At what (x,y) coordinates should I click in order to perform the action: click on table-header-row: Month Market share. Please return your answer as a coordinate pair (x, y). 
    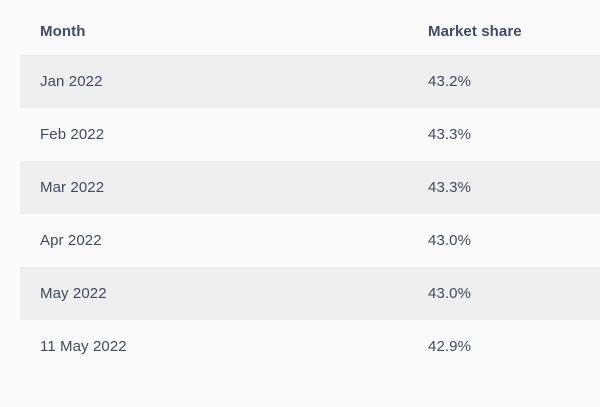
    Looking at the image, I should click on (310, 31).